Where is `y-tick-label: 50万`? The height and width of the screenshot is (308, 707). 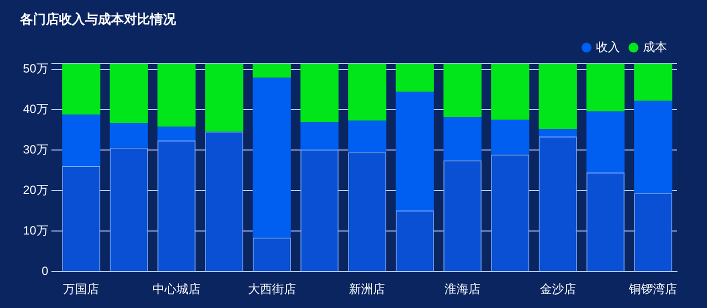 y-tick-label: 50万 is located at coordinates (35, 69).